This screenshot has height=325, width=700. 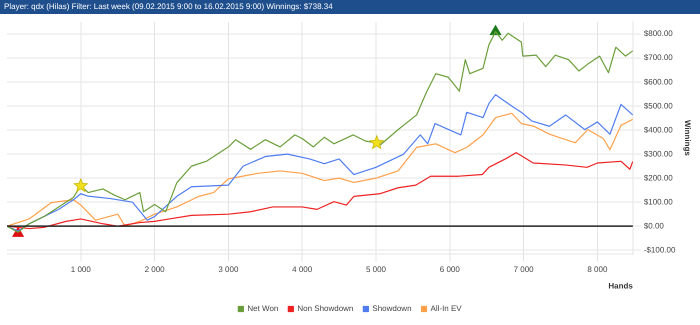 What do you see at coordinates (659, 153) in the screenshot?
I see `y-tick-label: $300.00` at bounding box center [659, 153].